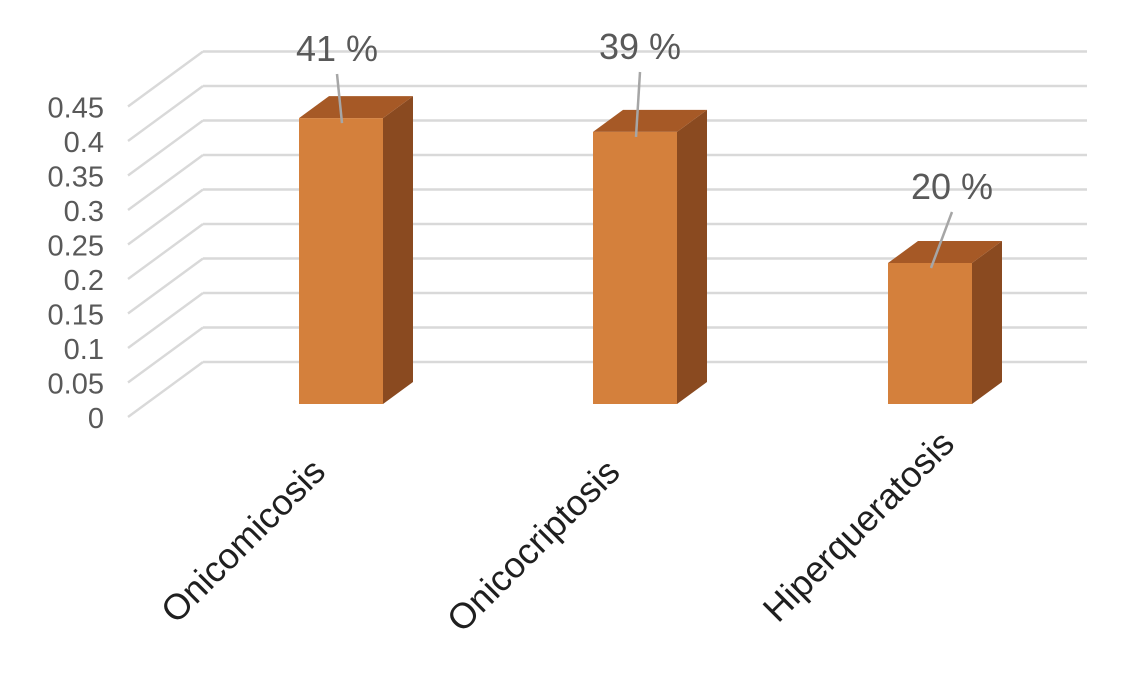 This screenshot has height=675, width=1137. Describe the element at coordinates (858, 525) in the screenshot. I see `category-label: Hiperqueratosis` at that location.